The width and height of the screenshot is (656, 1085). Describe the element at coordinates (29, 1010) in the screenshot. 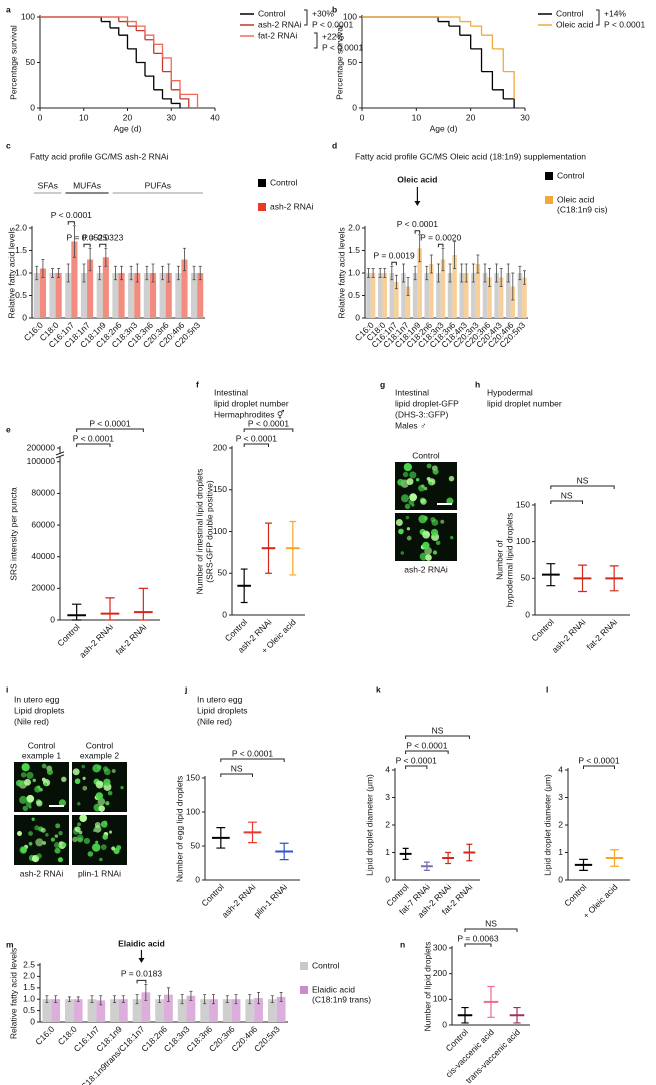

I see `y-tick-label: 0.5` at that location.